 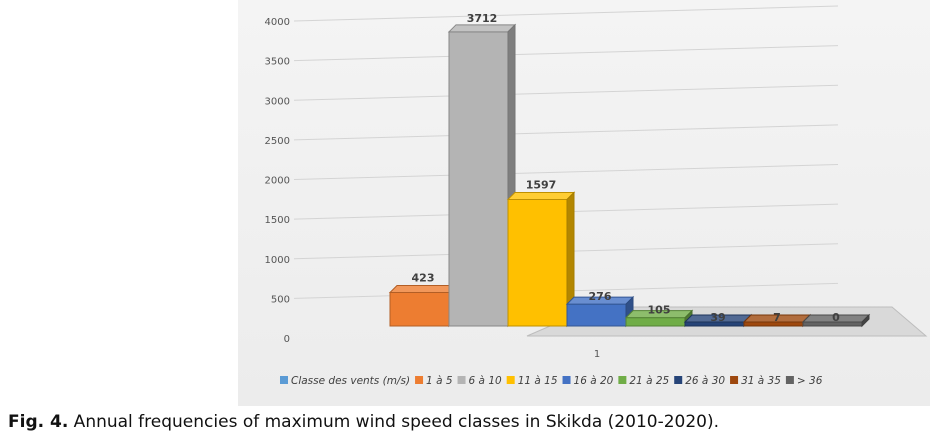 I want to click on legend-label: 21 à 25, so click(x=649, y=381).